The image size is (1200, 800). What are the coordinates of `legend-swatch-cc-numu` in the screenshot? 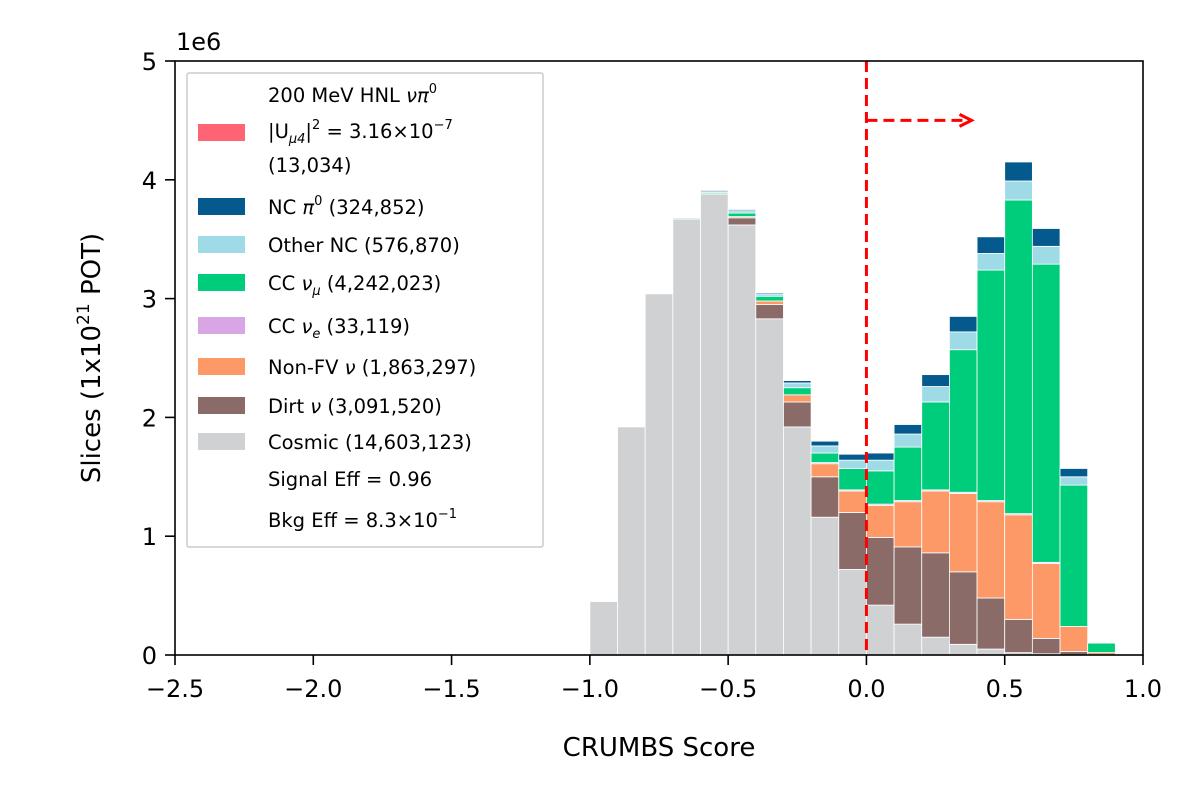 It's located at (221, 282).